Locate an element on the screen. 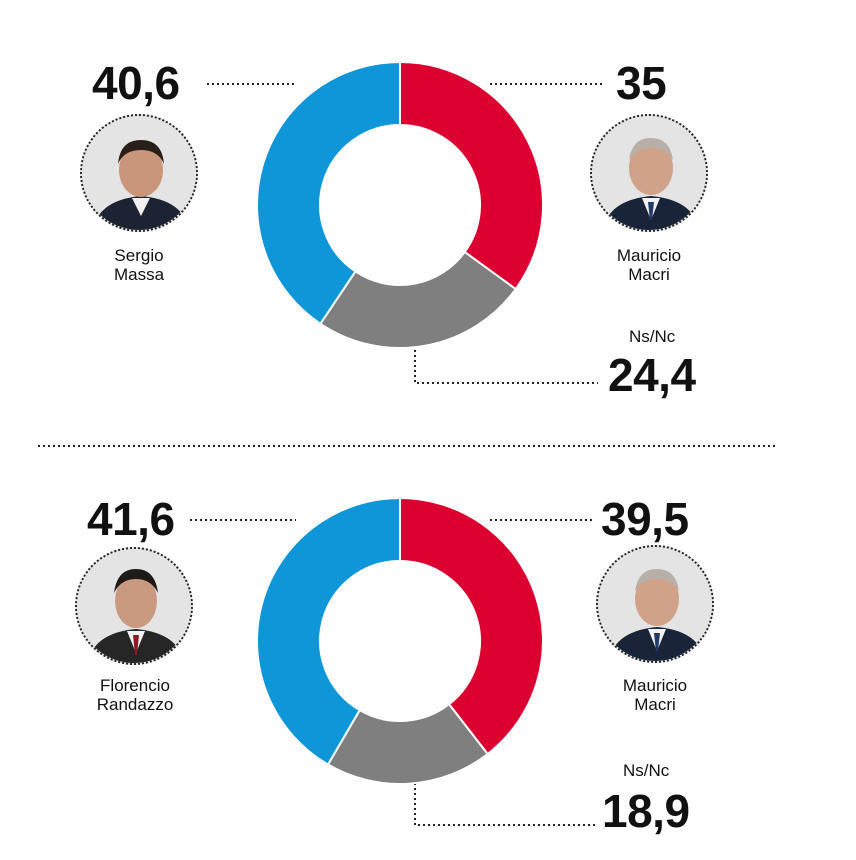 This screenshot has height=860, width=856. candidate-name-left: Sergio Massa is located at coordinates (139, 265).